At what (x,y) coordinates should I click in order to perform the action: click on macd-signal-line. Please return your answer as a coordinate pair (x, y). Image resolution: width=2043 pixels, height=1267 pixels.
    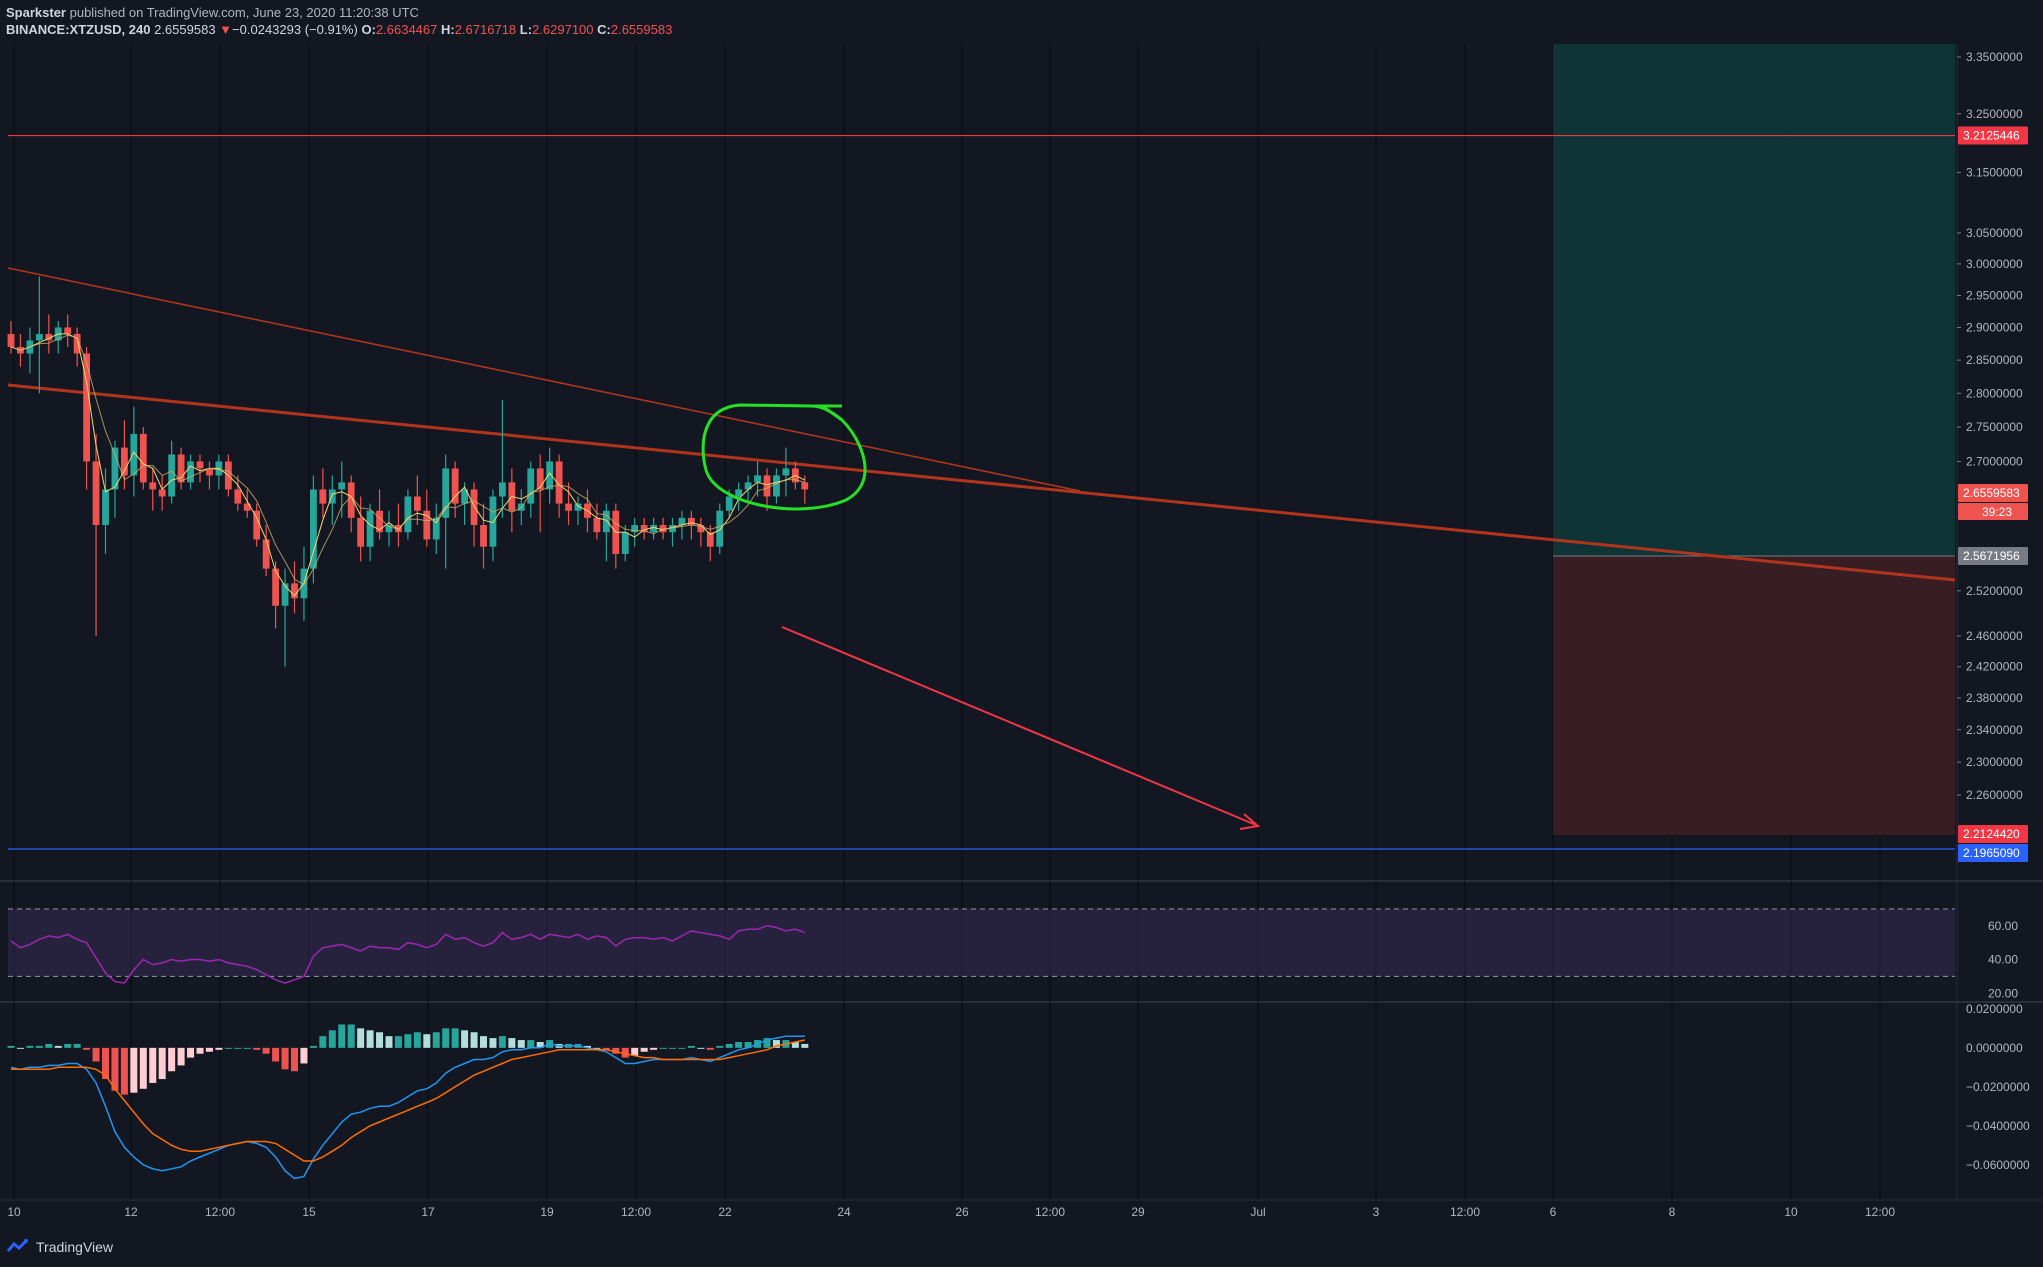
    Looking at the image, I should click on (408, 1100).